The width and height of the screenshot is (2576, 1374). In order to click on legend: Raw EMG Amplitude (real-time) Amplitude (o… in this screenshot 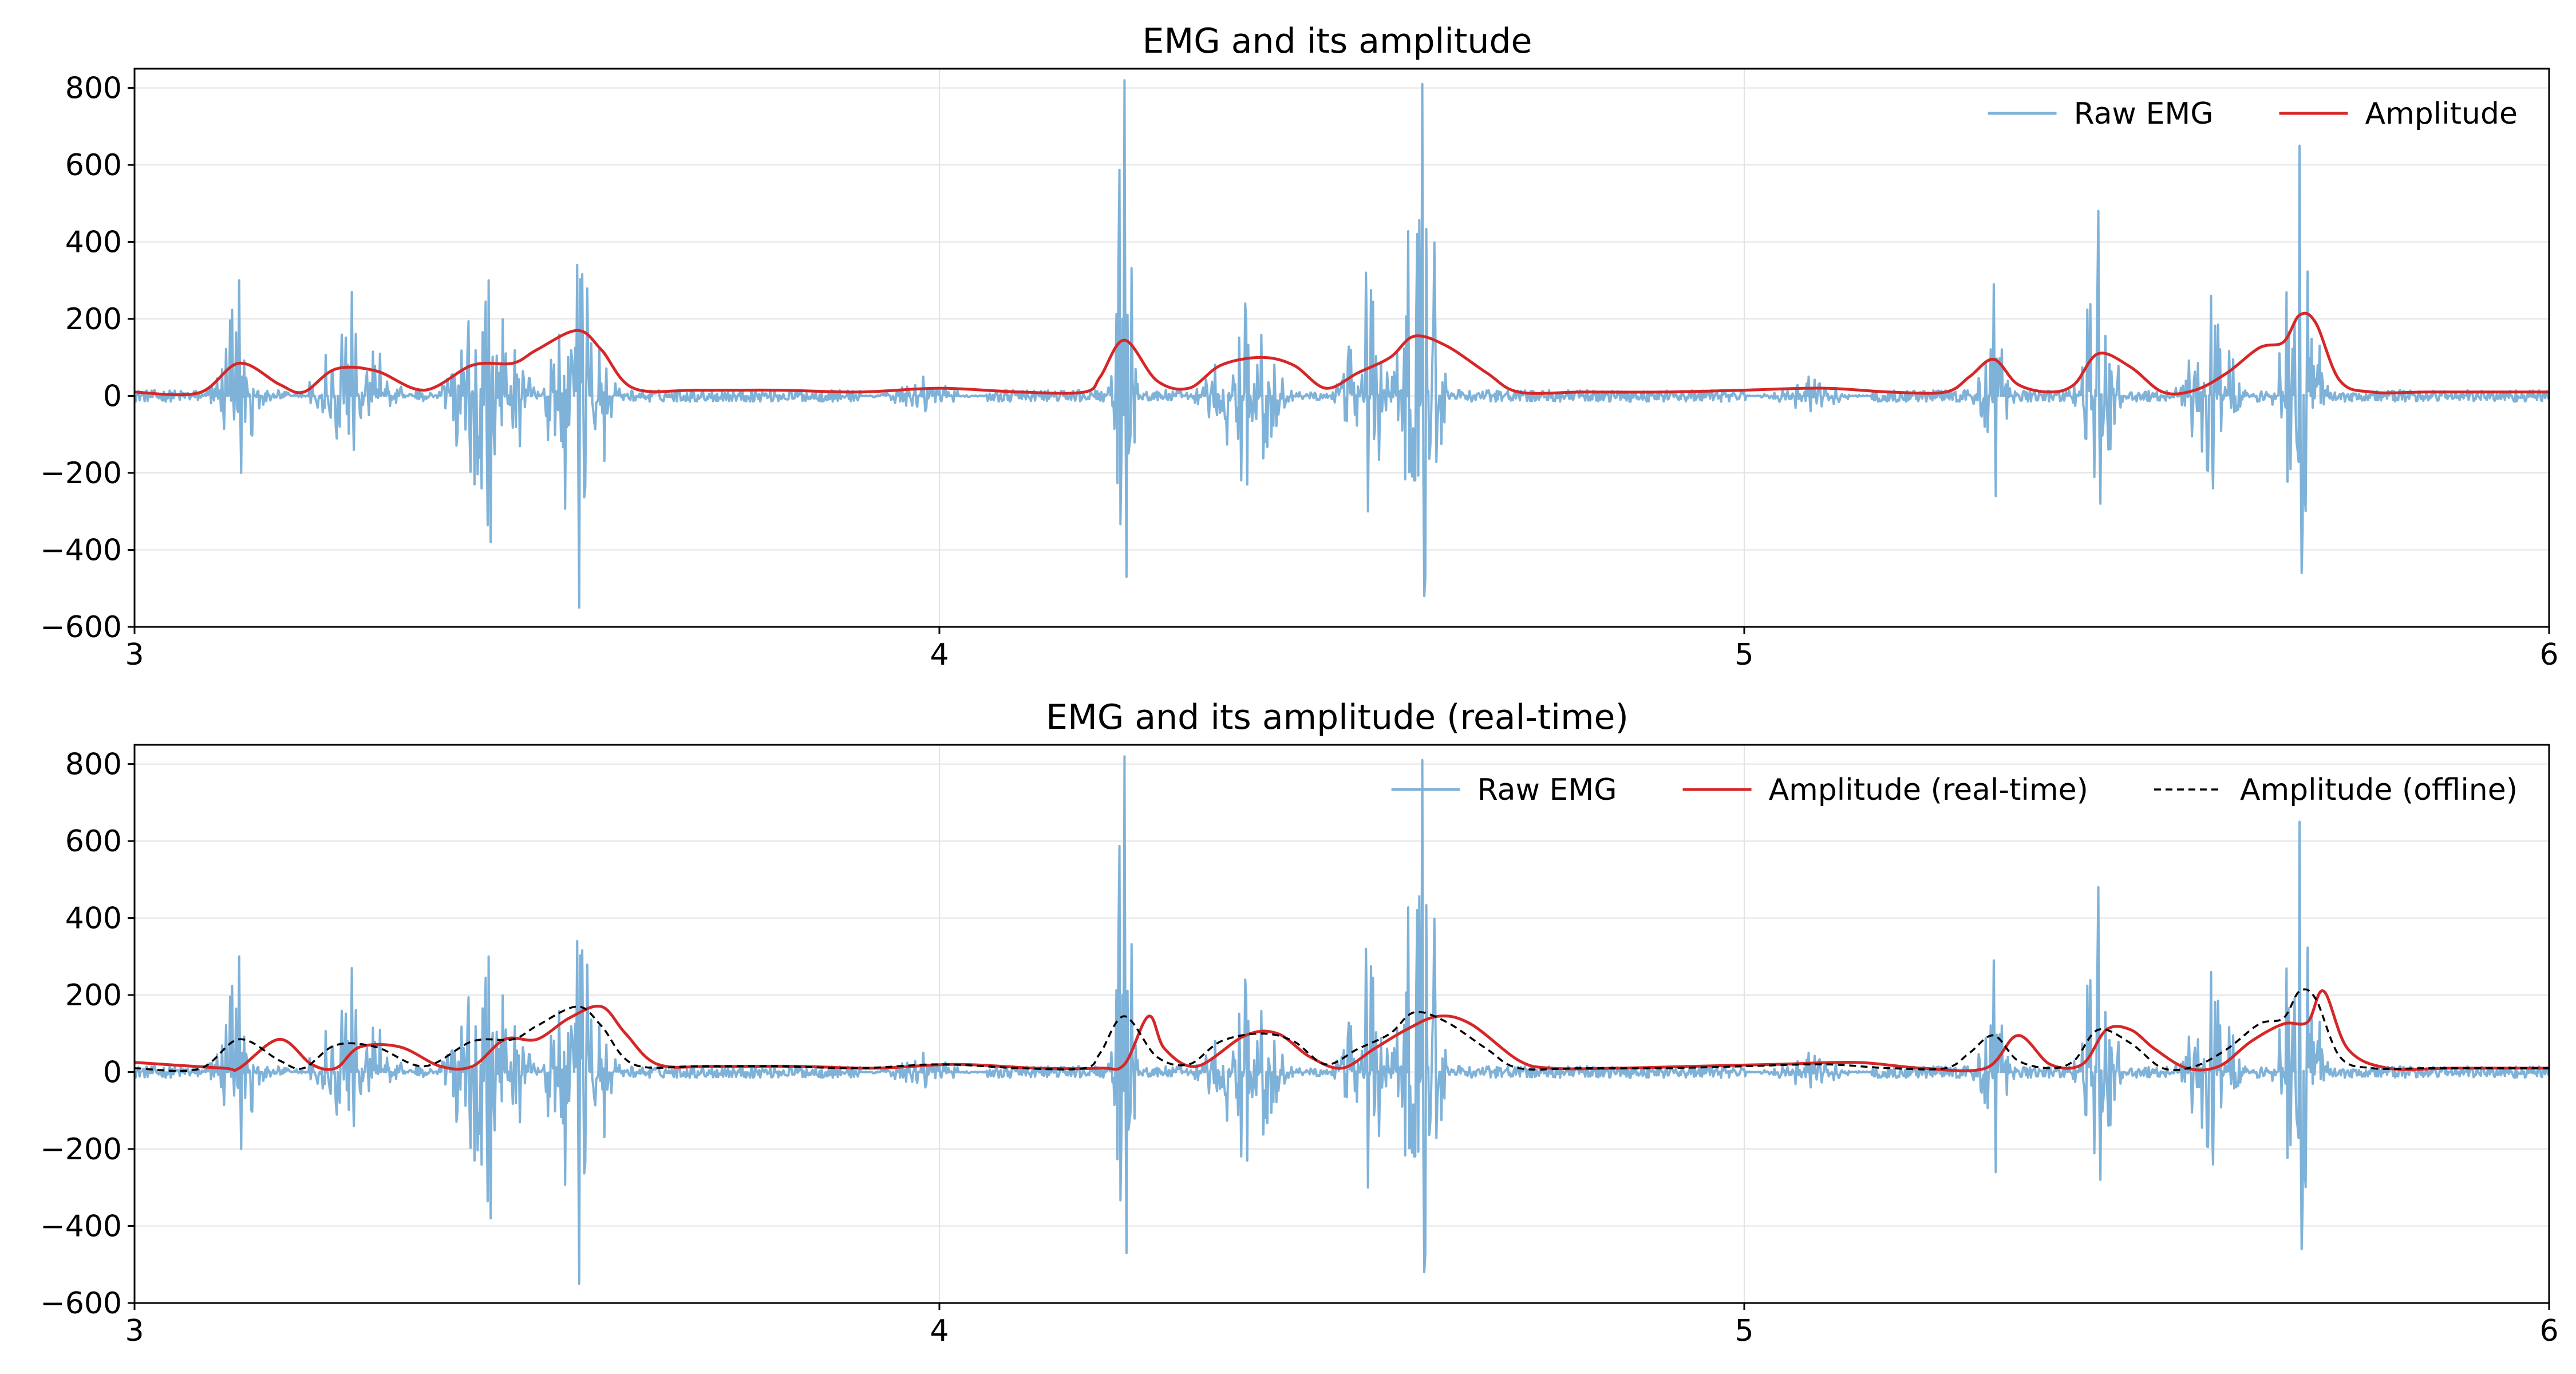, I will do `click(1954, 790)`.